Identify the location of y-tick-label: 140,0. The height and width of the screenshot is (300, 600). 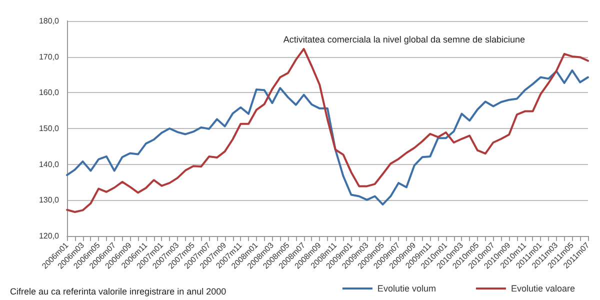
(49, 164).